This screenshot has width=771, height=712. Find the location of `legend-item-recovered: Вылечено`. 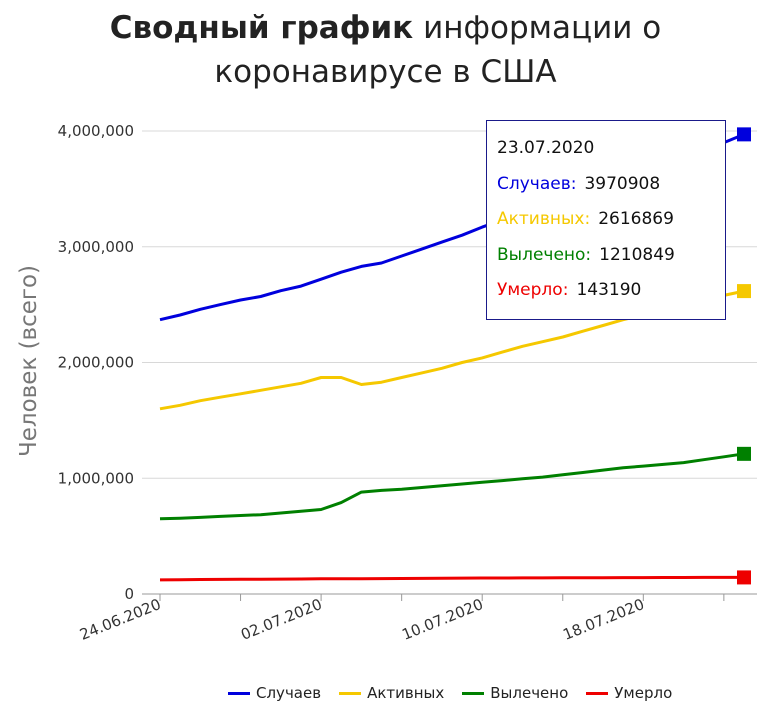

legend-item-recovered: Вылечено is located at coordinates (515, 693).